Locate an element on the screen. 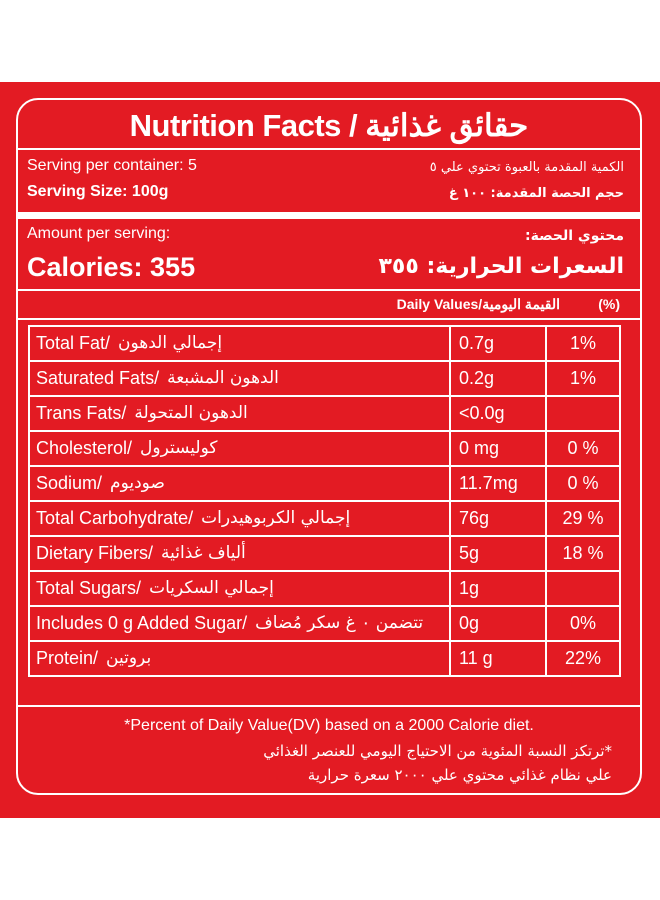 Image resolution: width=660 pixels, height=900 pixels. serving-per-container-en: Serving per container: 5 is located at coordinates (112, 165).